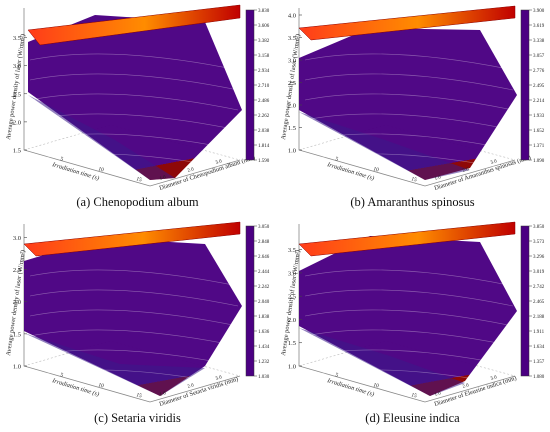 The width and height of the screenshot is (550, 432). What do you see at coordinates (264, 116) in the screenshot?
I see `colorbar-label: 2.262` at bounding box center [264, 116].